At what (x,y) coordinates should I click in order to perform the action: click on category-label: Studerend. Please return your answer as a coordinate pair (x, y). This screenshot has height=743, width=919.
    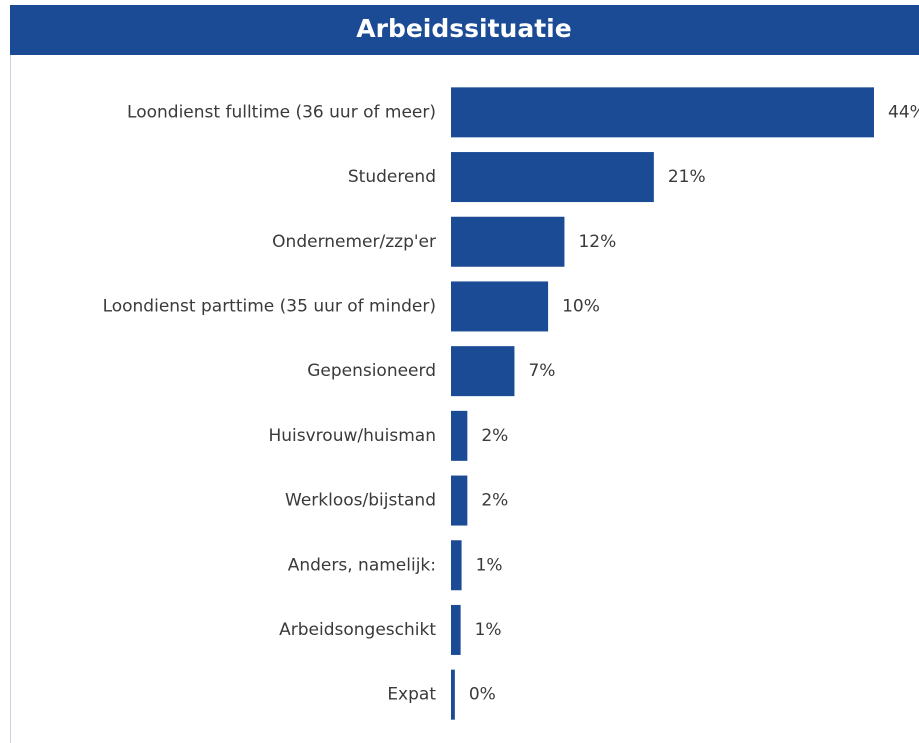
    Looking at the image, I should click on (392, 177).